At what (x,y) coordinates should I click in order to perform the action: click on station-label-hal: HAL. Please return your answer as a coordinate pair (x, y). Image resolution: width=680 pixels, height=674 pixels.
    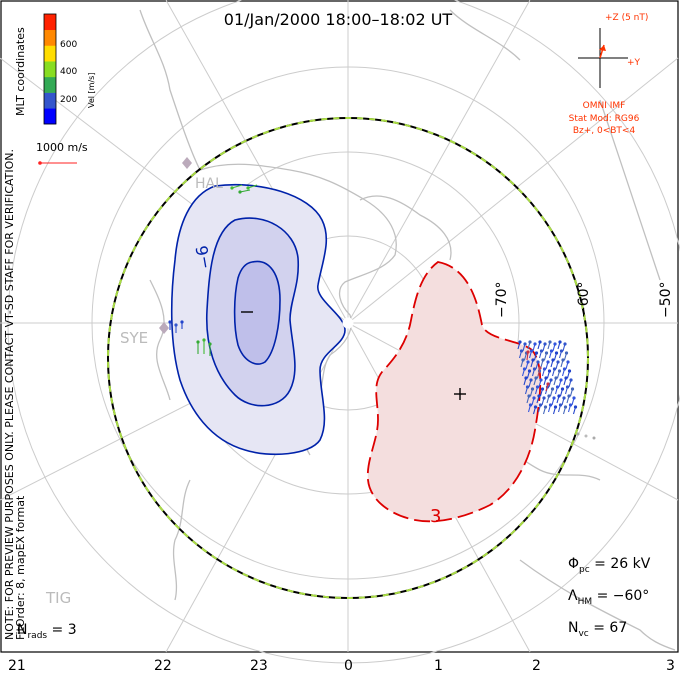
    Looking at the image, I should click on (209, 184).